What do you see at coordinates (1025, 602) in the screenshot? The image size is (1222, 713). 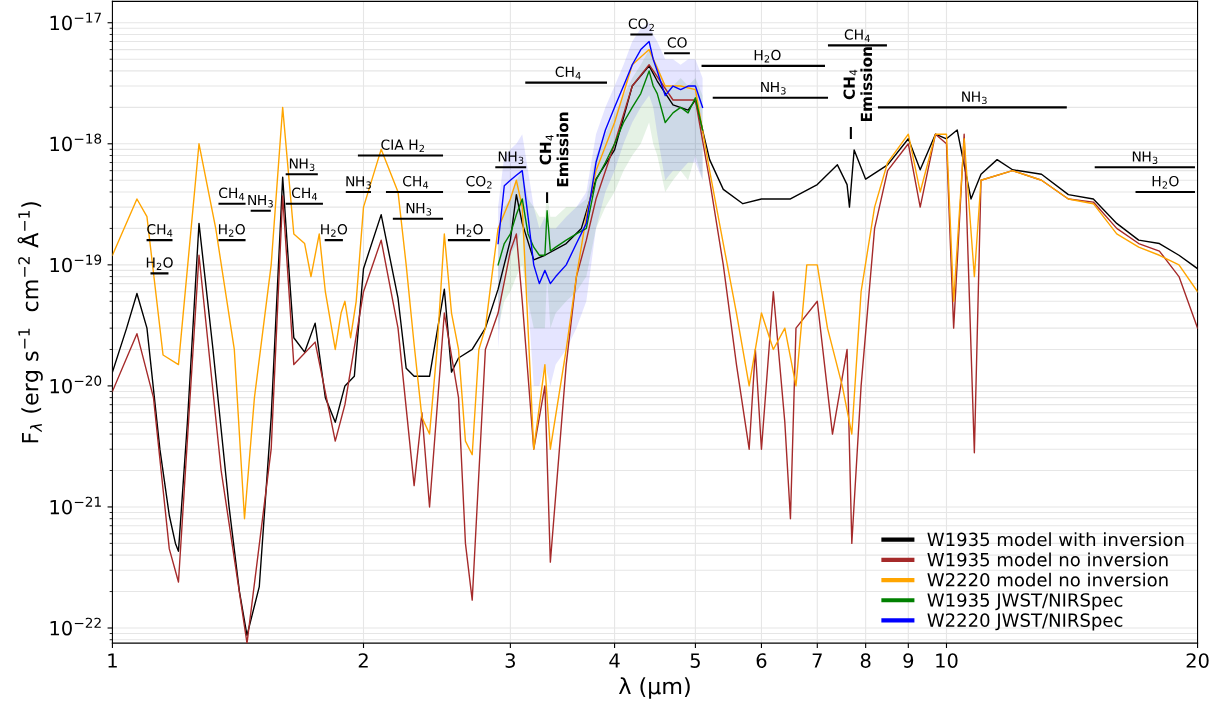 I see `legend-label: W1935 JWST/NIRSpec` at bounding box center [1025, 602].